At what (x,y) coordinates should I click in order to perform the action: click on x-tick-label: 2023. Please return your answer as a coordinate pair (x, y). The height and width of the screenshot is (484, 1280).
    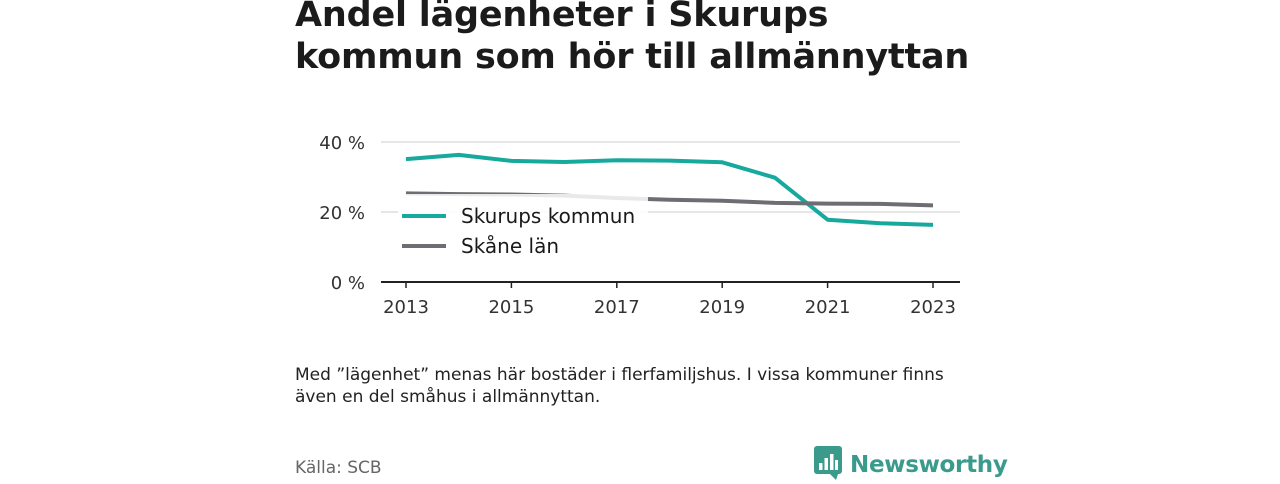
    Looking at the image, I should click on (933, 307).